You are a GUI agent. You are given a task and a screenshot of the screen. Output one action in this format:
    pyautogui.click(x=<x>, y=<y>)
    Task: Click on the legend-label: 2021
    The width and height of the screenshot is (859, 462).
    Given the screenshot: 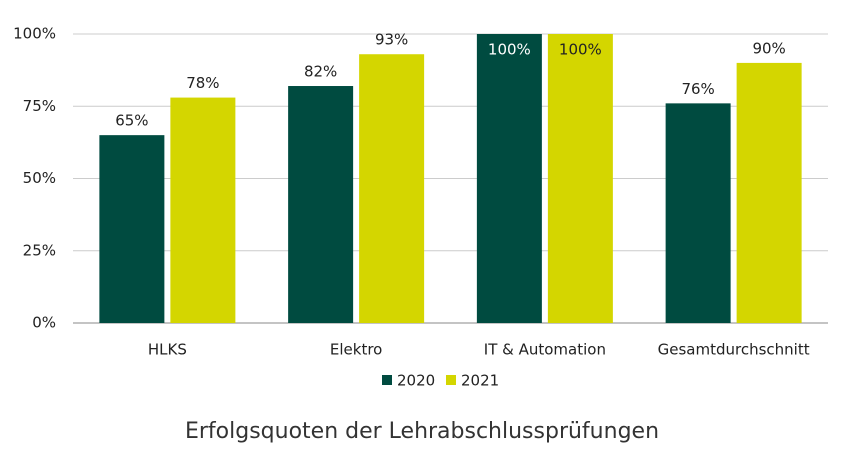 What is the action you would take?
    pyautogui.click(x=480, y=381)
    